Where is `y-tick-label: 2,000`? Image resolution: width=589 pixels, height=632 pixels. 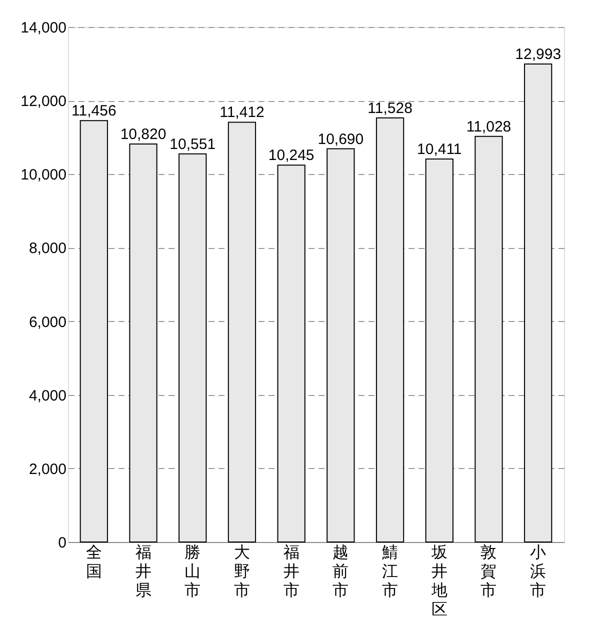
y-tick-label: 2,000 is located at coordinates (47, 469).